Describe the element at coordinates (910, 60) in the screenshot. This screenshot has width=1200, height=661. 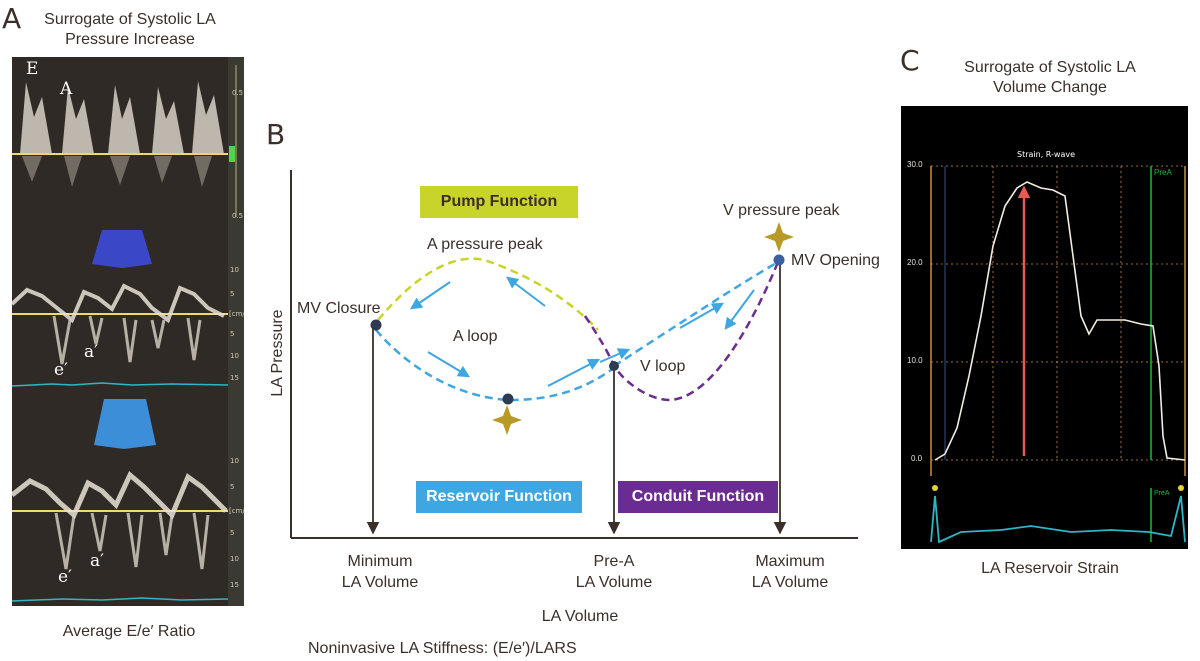
I see `panel-c-letter: C` at that location.